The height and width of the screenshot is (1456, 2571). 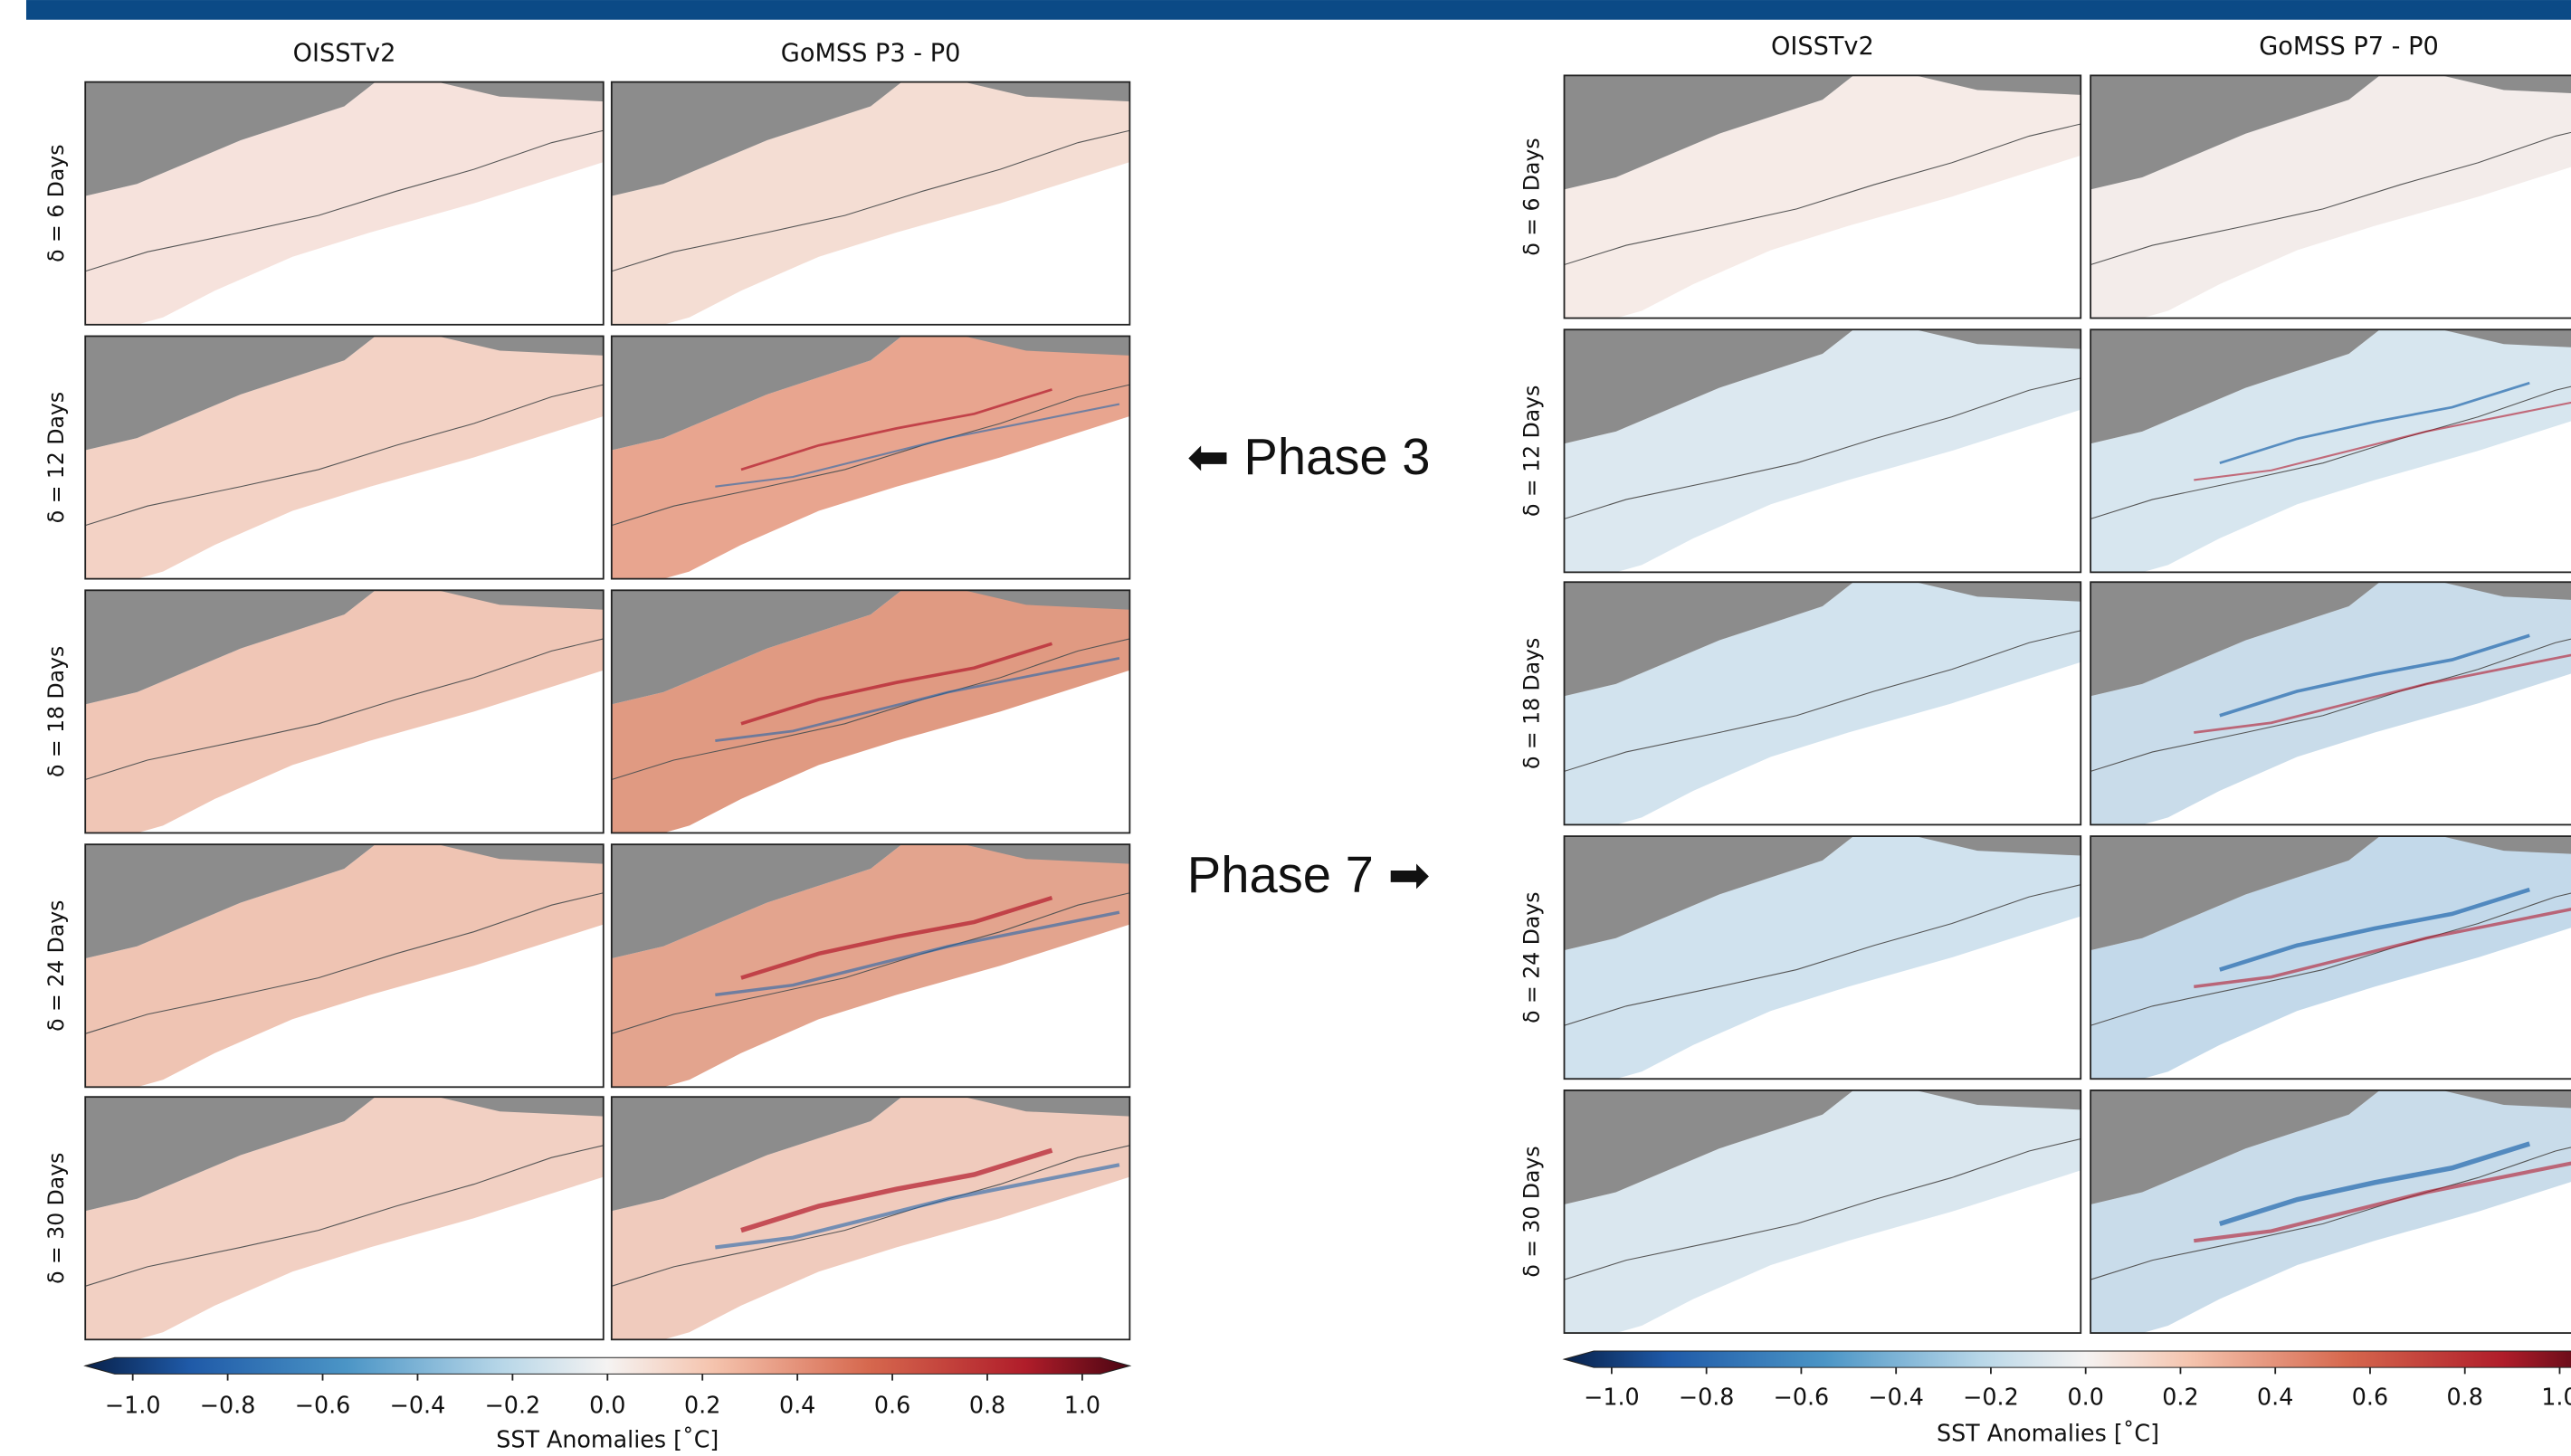 What do you see at coordinates (2086, 1398) in the screenshot?
I see `colorbar-tick-label: 0.0` at bounding box center [2086, 1398].